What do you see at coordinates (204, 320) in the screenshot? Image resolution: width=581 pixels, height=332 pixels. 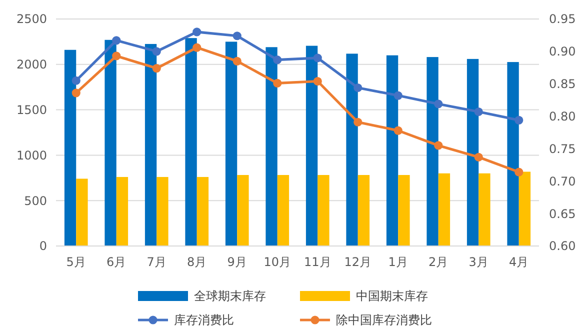 I see `legend-label: 库存消费比` at bounding box center [204, 320].